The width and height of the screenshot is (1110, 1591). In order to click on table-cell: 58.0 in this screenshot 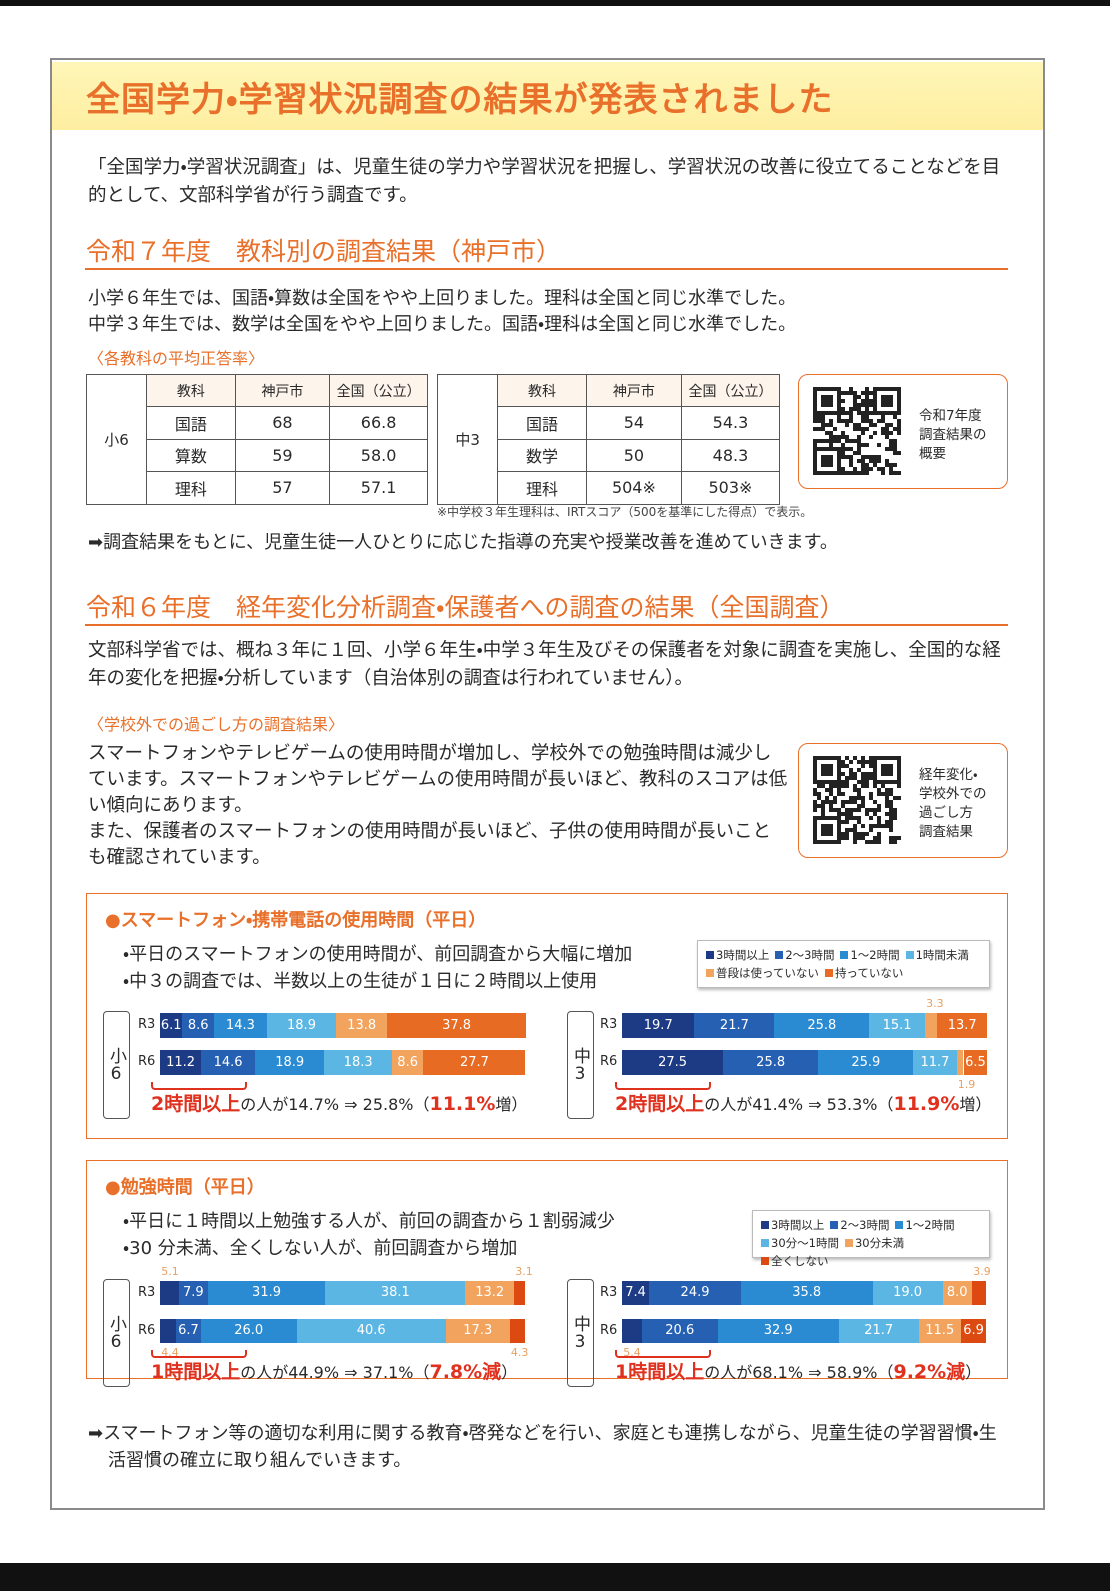, I will do `click(378, 455)`.